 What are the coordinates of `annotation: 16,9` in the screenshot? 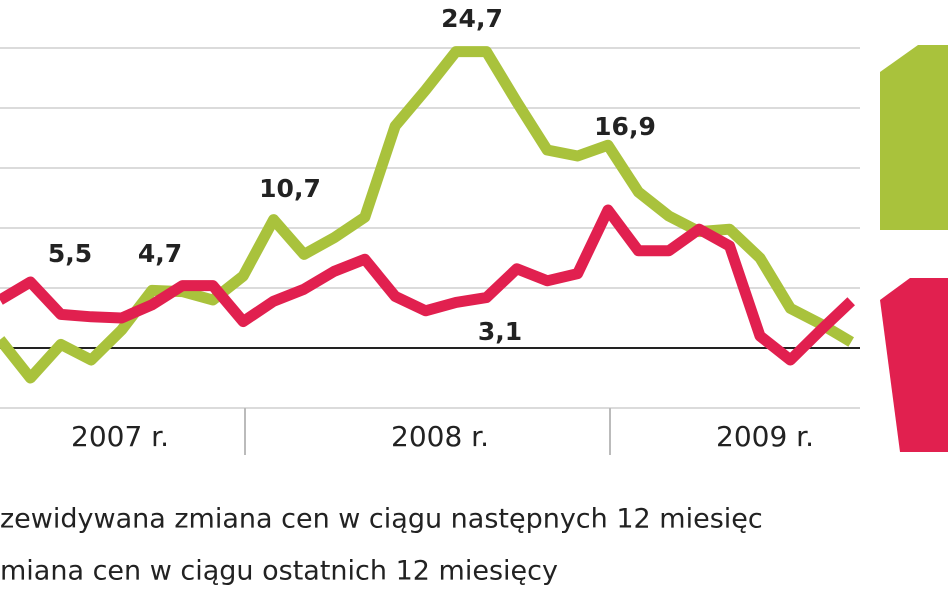 It's located at (625, 126).